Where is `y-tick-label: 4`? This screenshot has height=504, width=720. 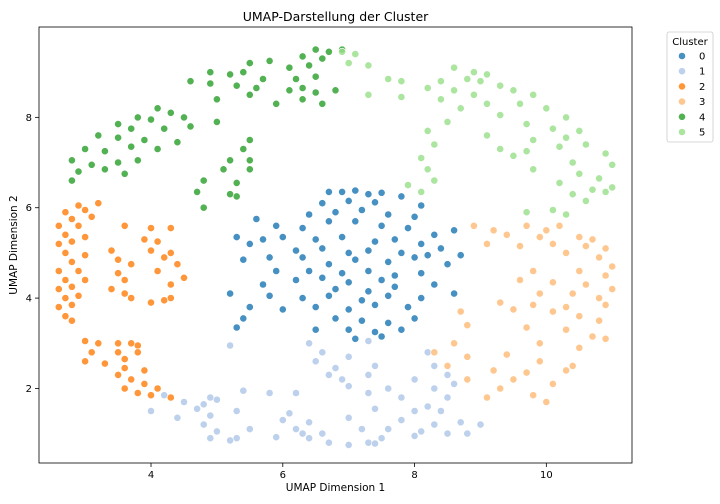 y-tick-label: 4 is located at coordinates (29, 299).